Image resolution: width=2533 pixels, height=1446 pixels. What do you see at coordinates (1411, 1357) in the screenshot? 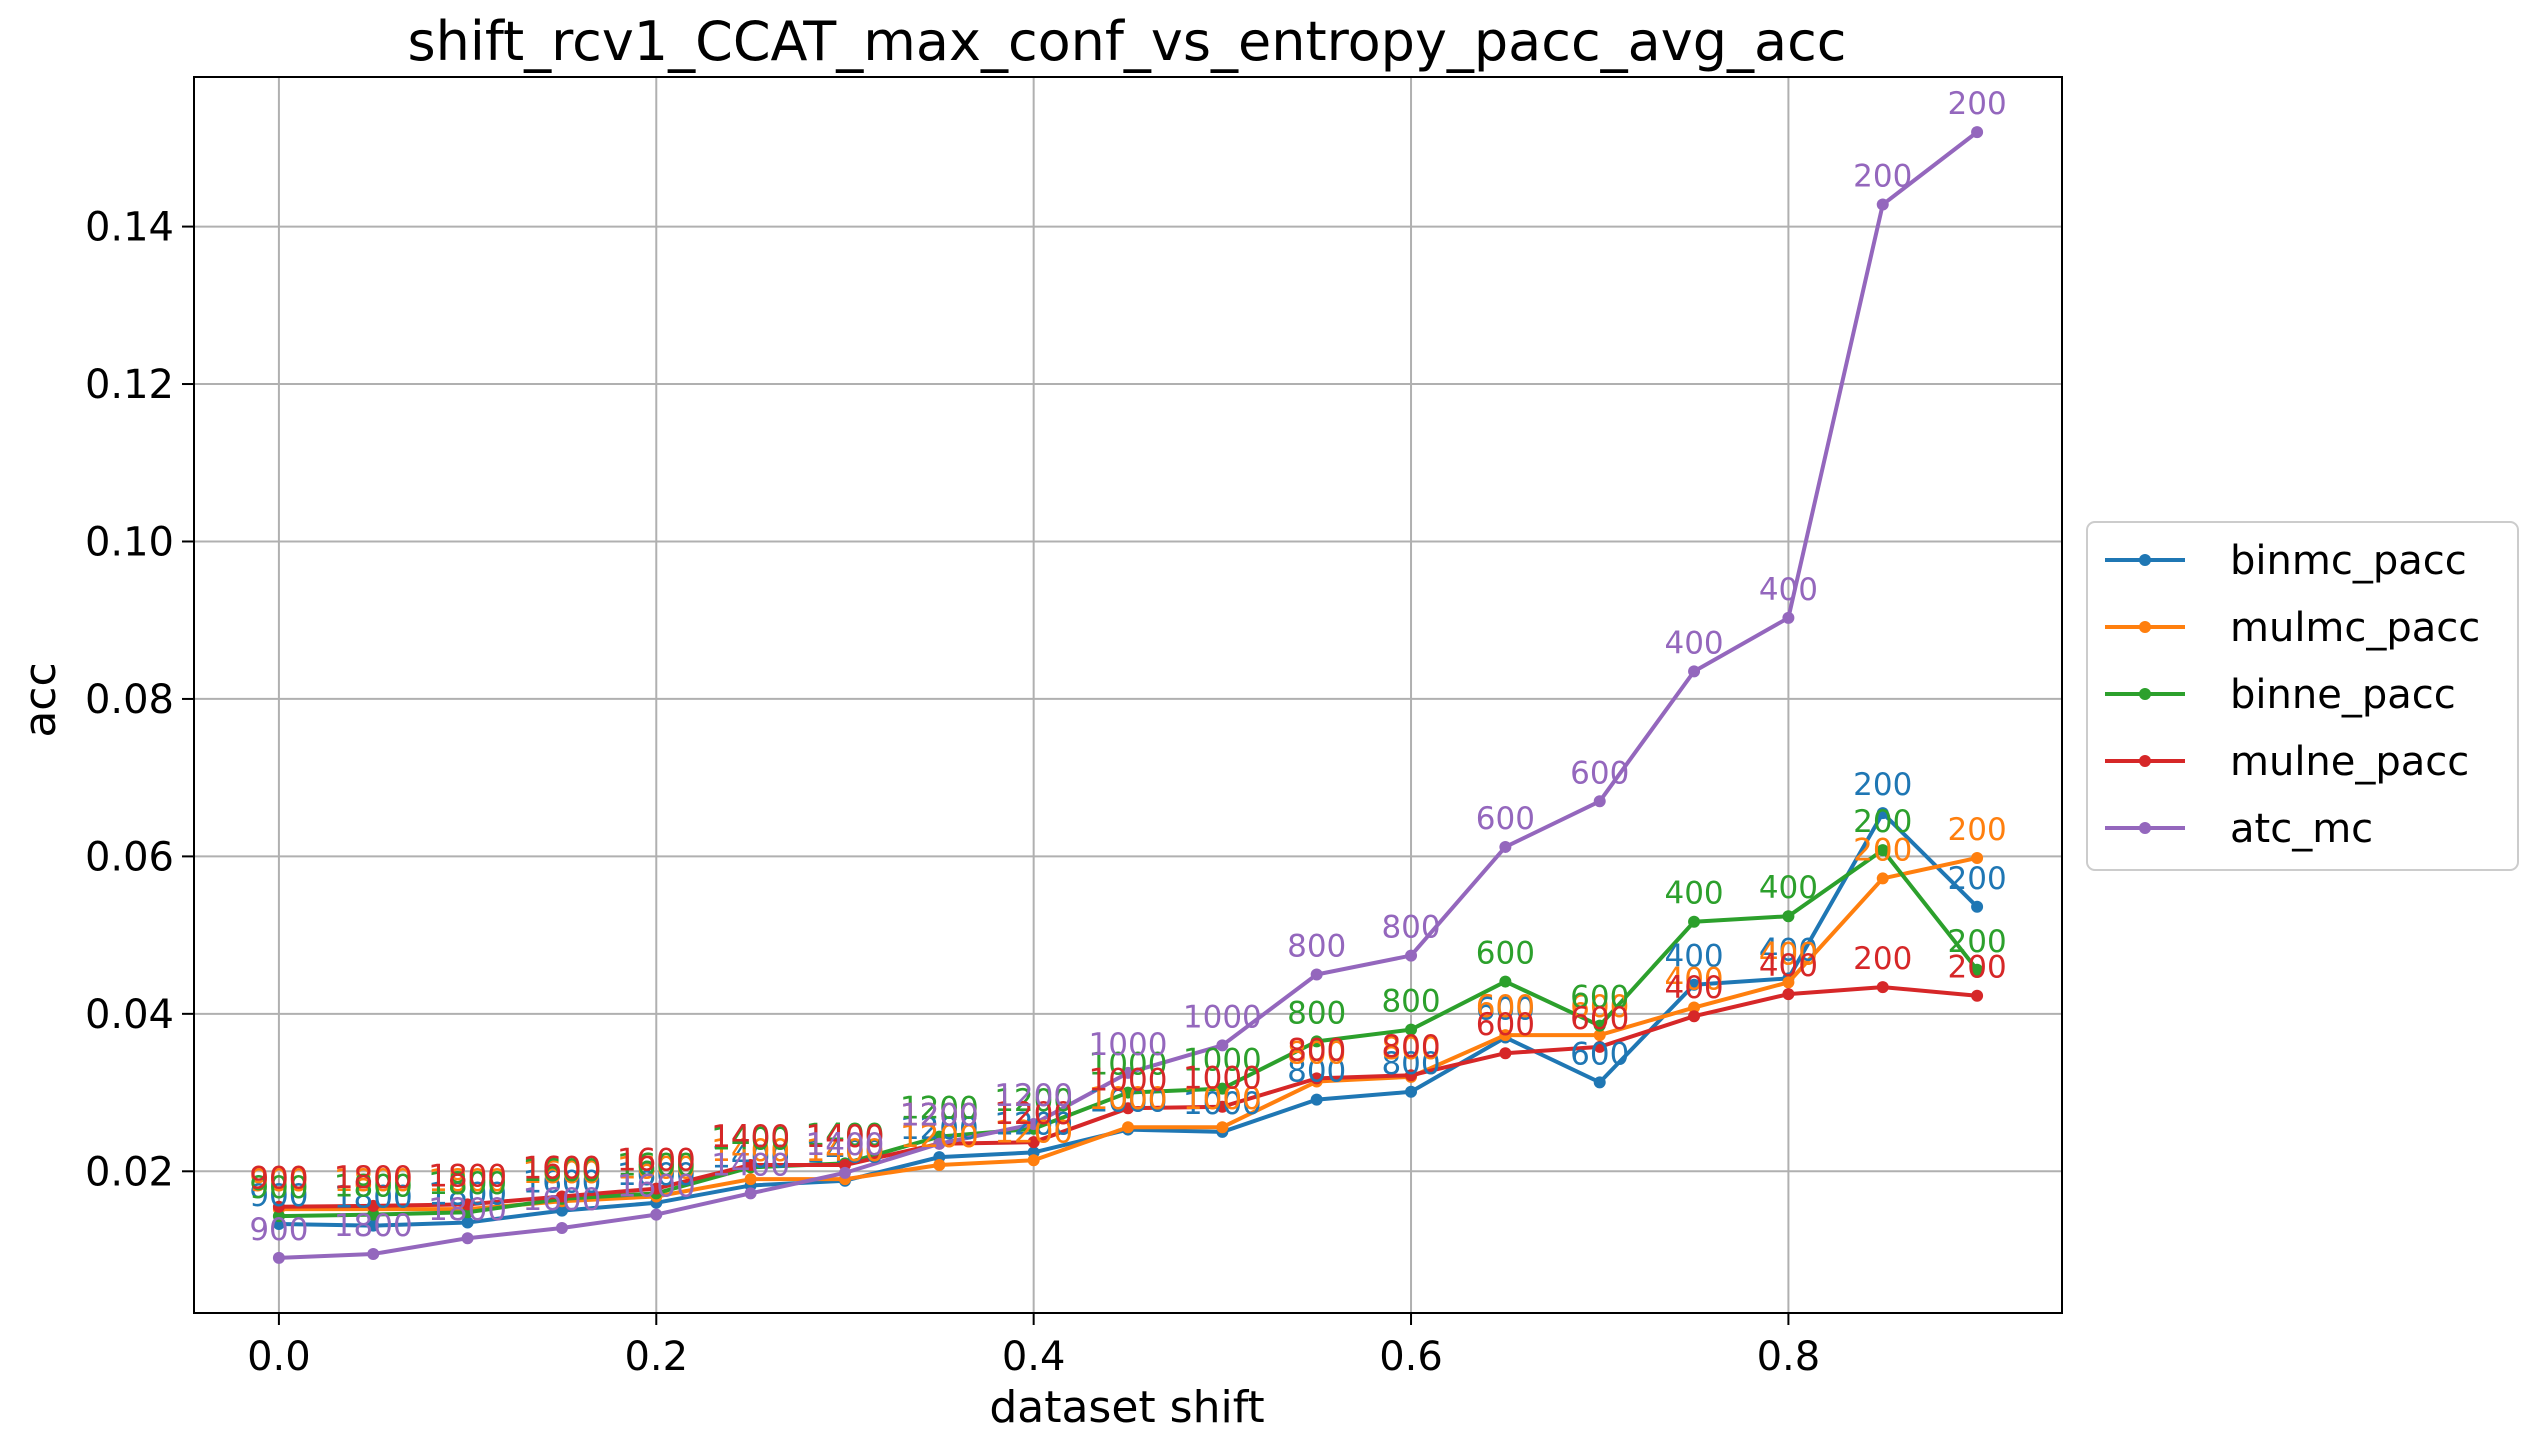
I see `x-tick-label: 0.6` at bounding box center [1411, 1357].